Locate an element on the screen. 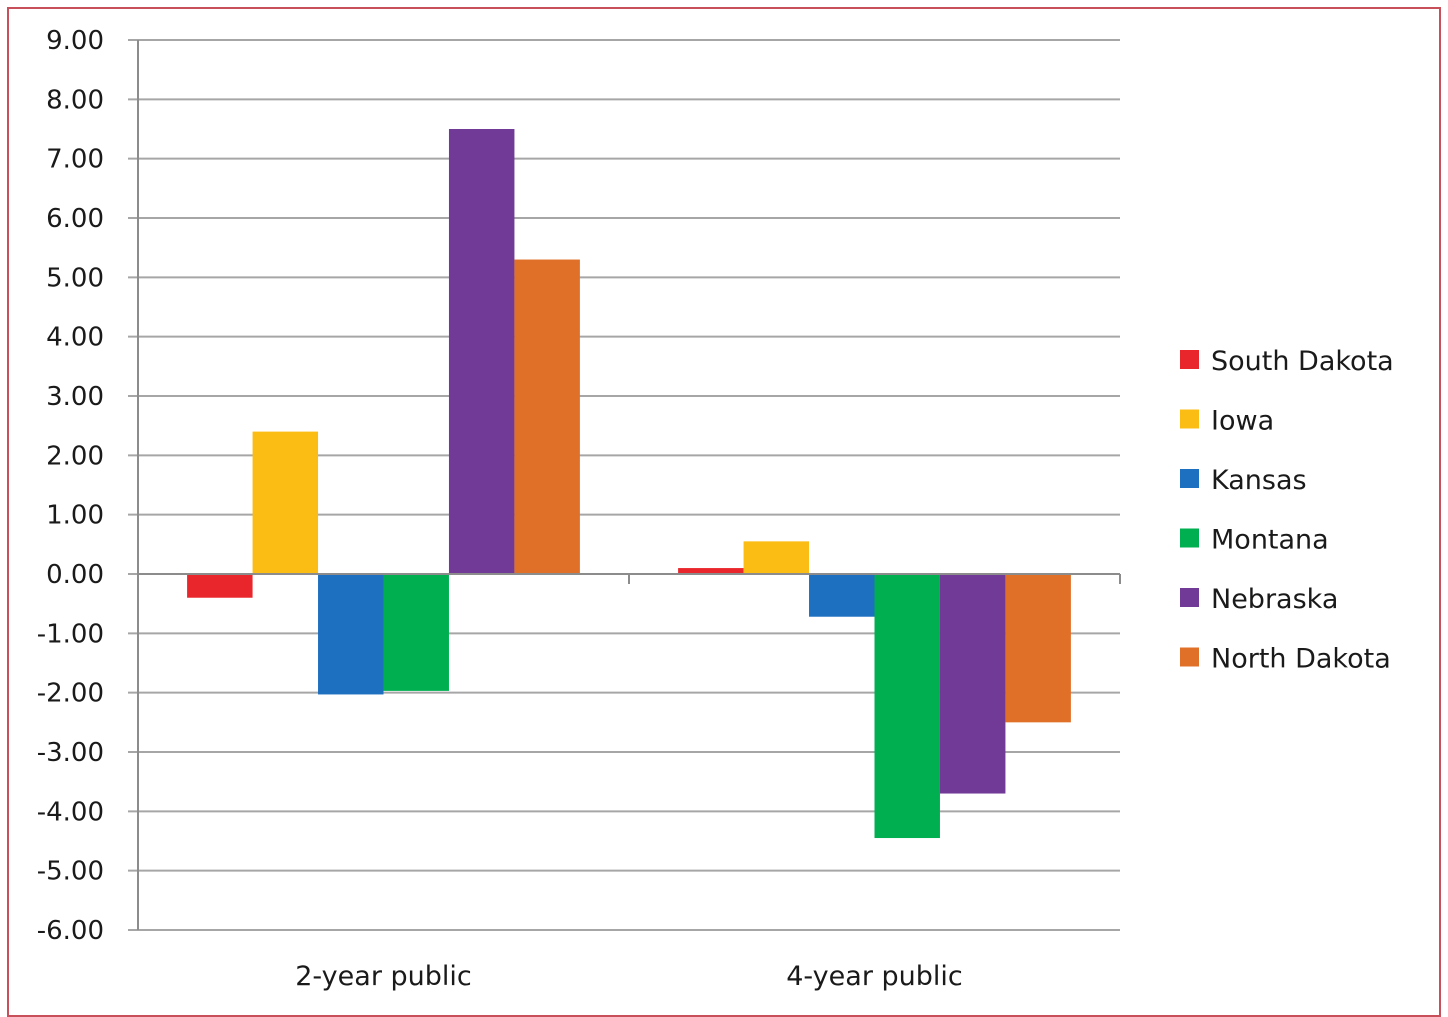 The image size is (1448, 1017). y-tick-label: -4.00 is located at coordinates (70, 812).